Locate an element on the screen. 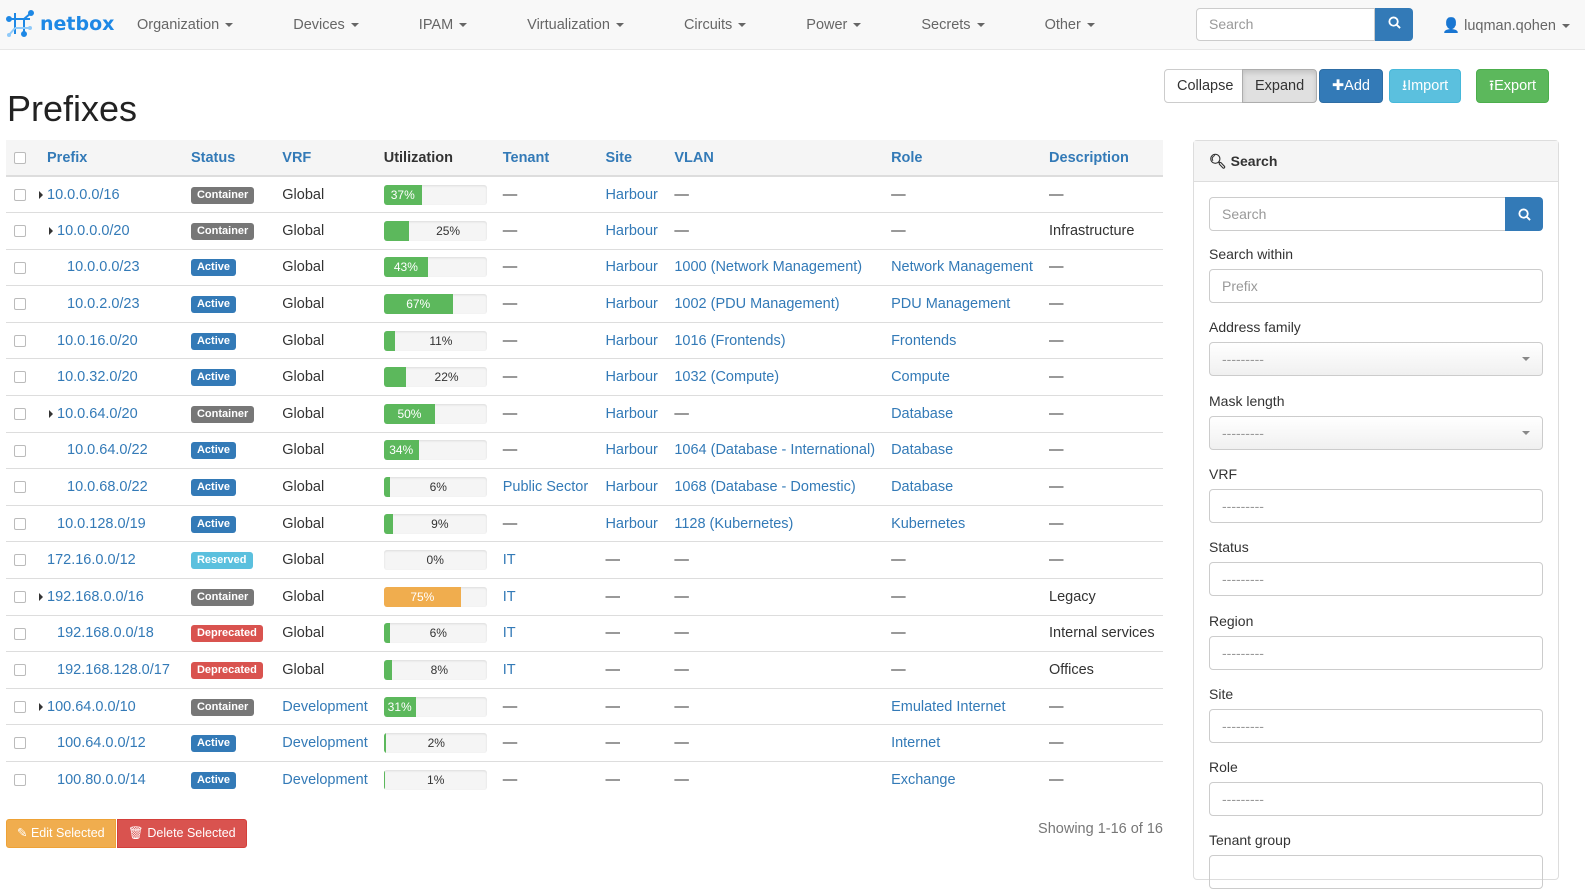 This screenshot has width=1585, height=889. export-button: ⭱Export is located at coordinates (1512, 86).